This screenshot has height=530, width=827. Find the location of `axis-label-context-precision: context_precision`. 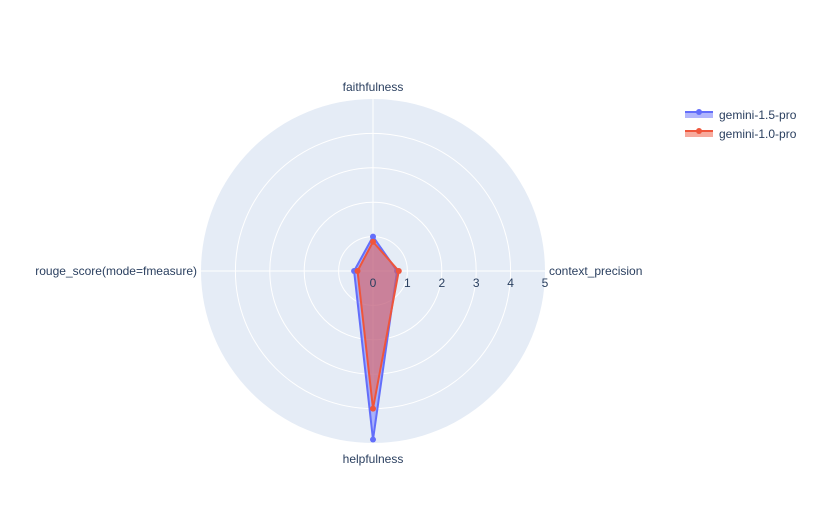

axis-label-context-precision: context_precision is located at coordinates (595, 271).